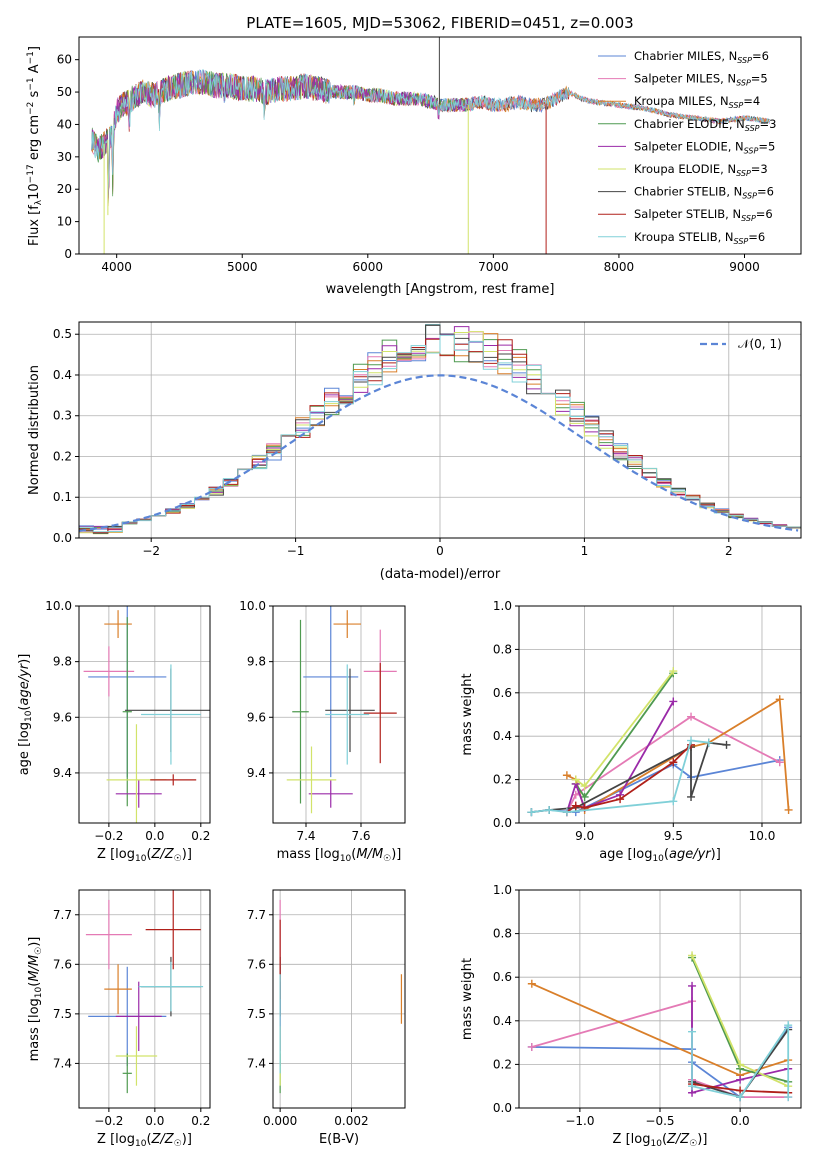  What do you see at coordinates (688, 192) in the screenshot?
I see `legend-model: Chabrier STELIB, N` at bounding box center [688, 192].